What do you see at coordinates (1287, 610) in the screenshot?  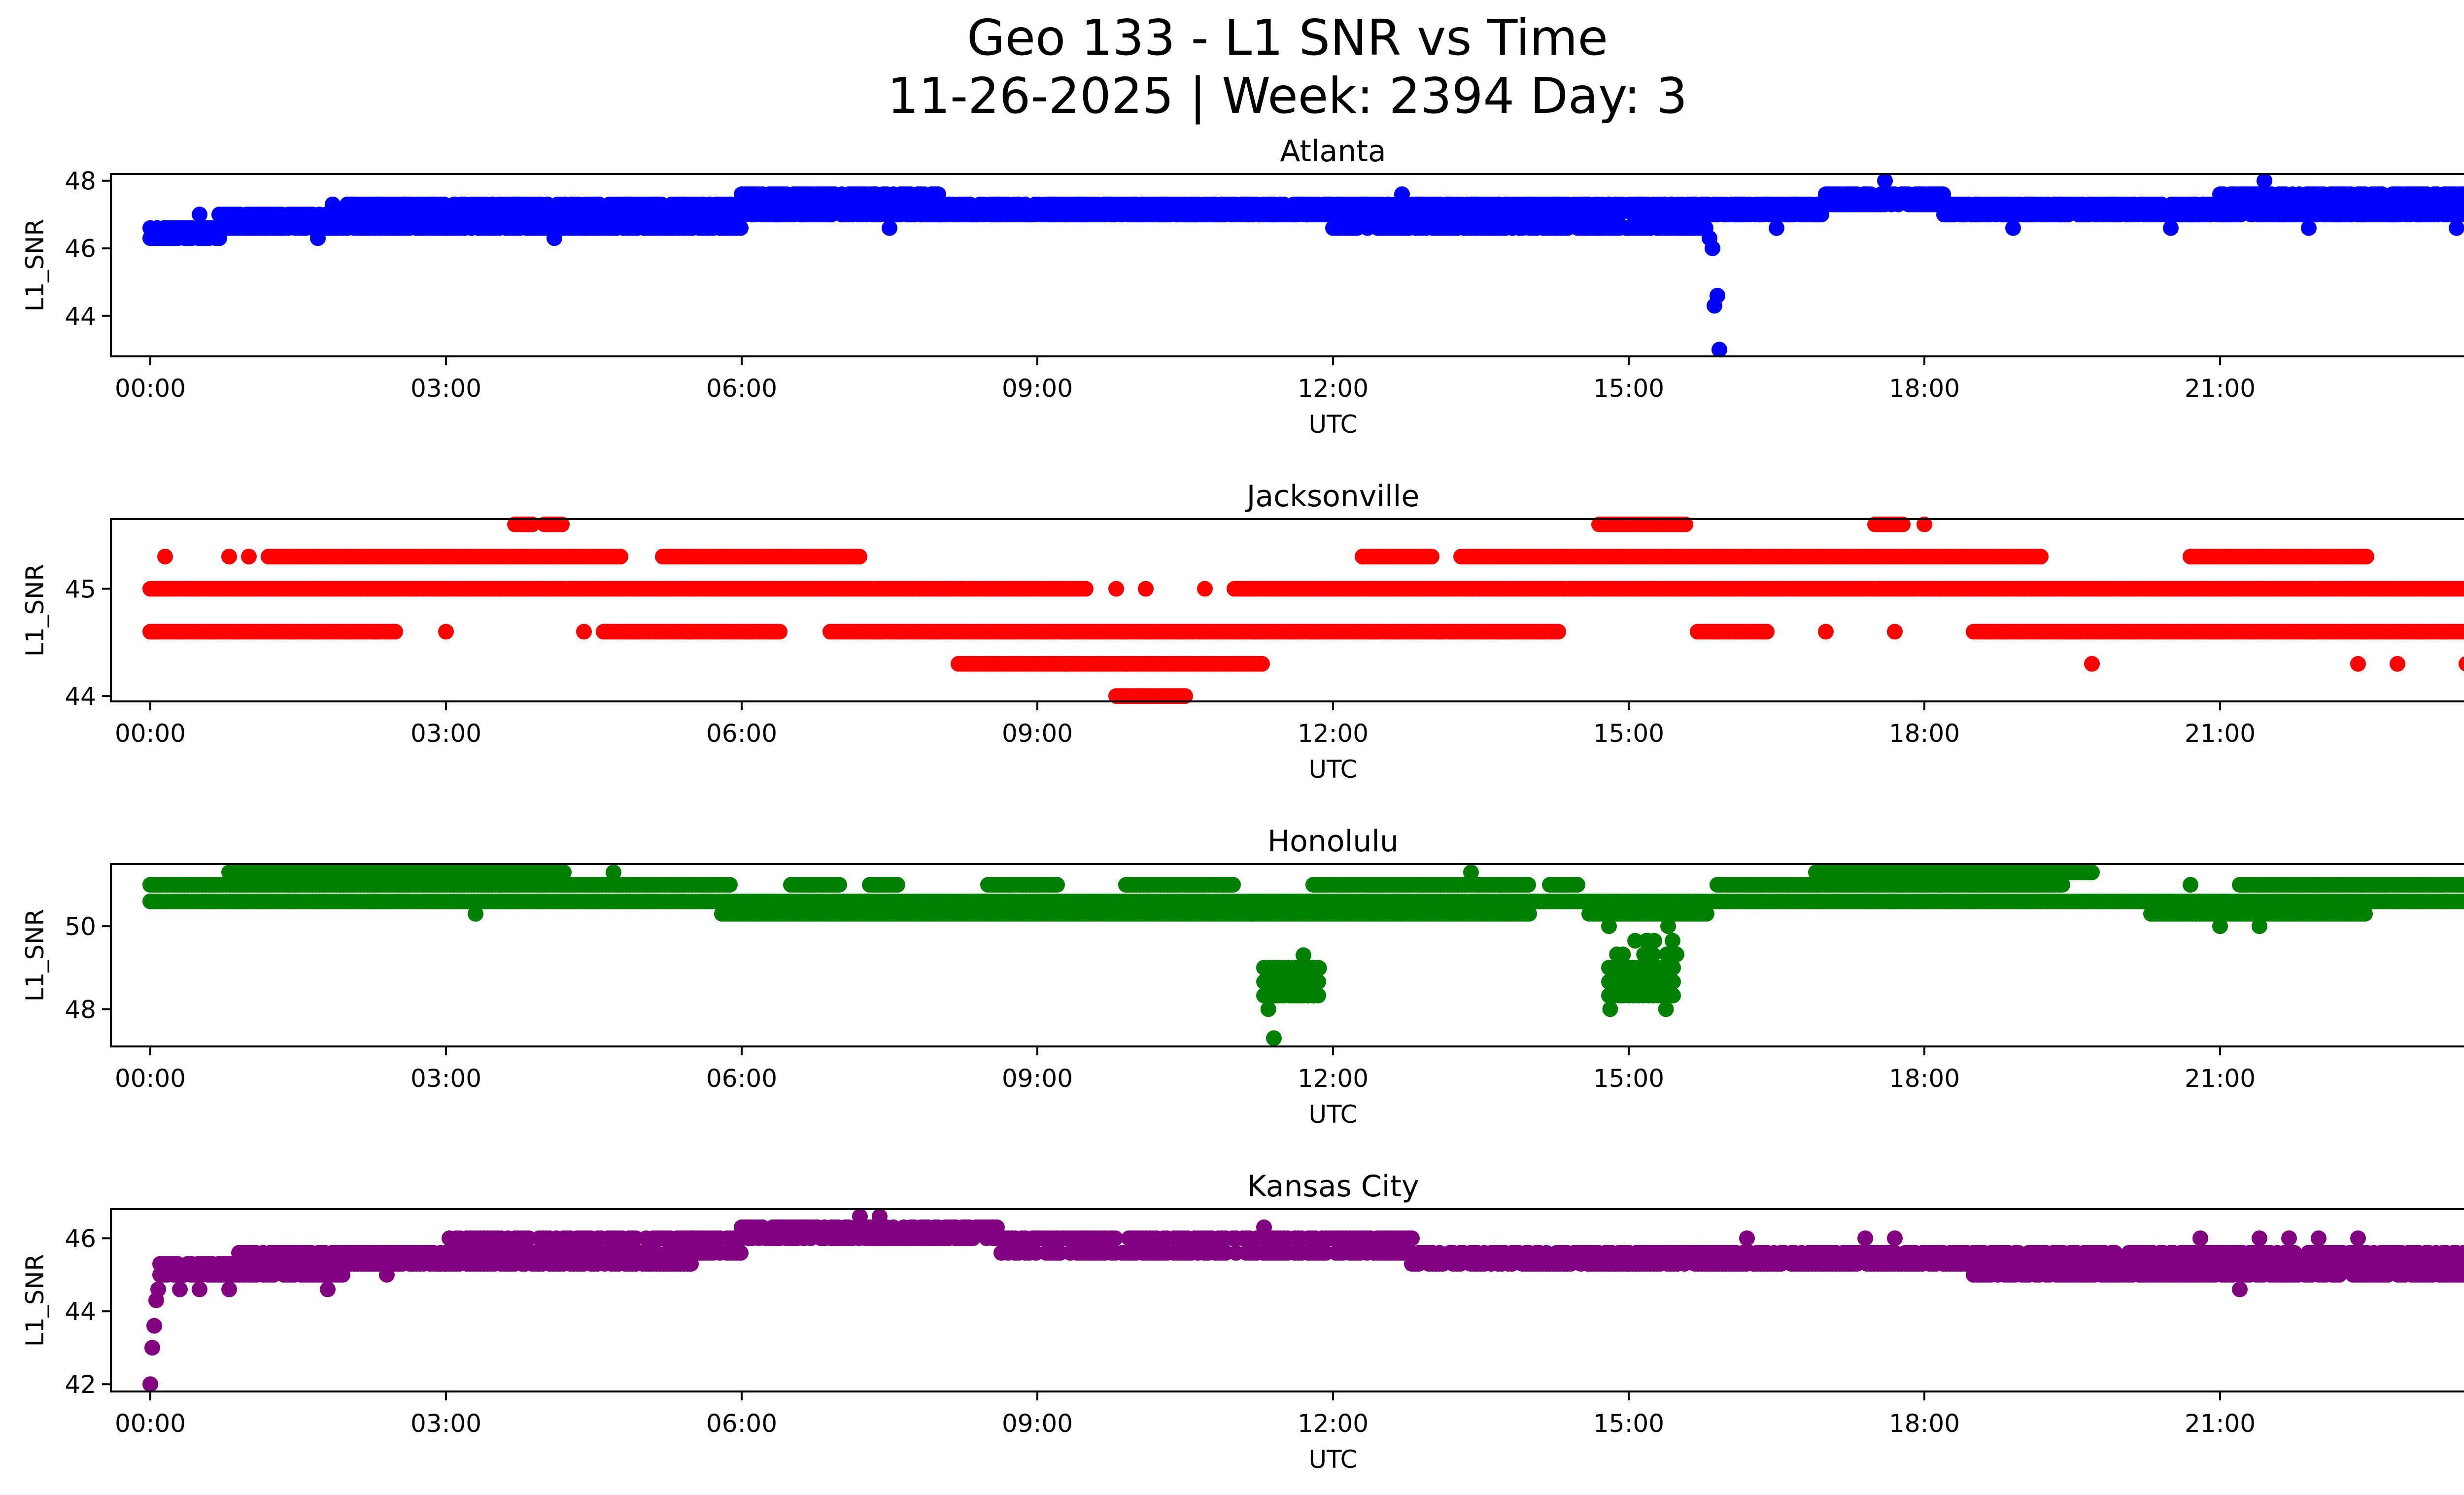 I see `axes-frame-jacksonville` at bounding box center [1287, 610].